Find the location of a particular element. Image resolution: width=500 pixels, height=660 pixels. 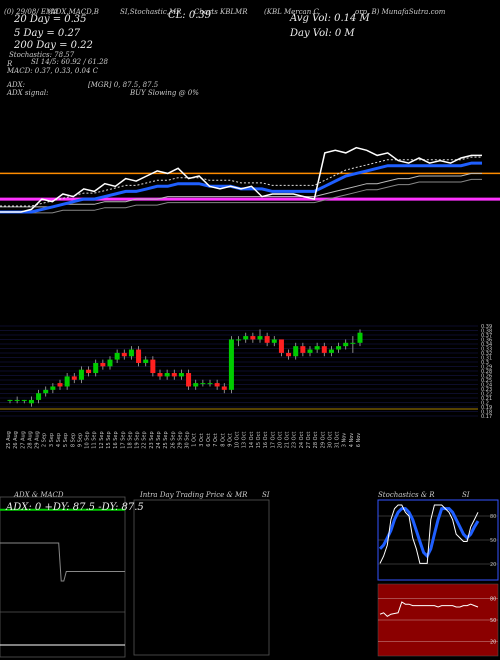

date-label: 15 Oct is located at coordinates (259, 440).